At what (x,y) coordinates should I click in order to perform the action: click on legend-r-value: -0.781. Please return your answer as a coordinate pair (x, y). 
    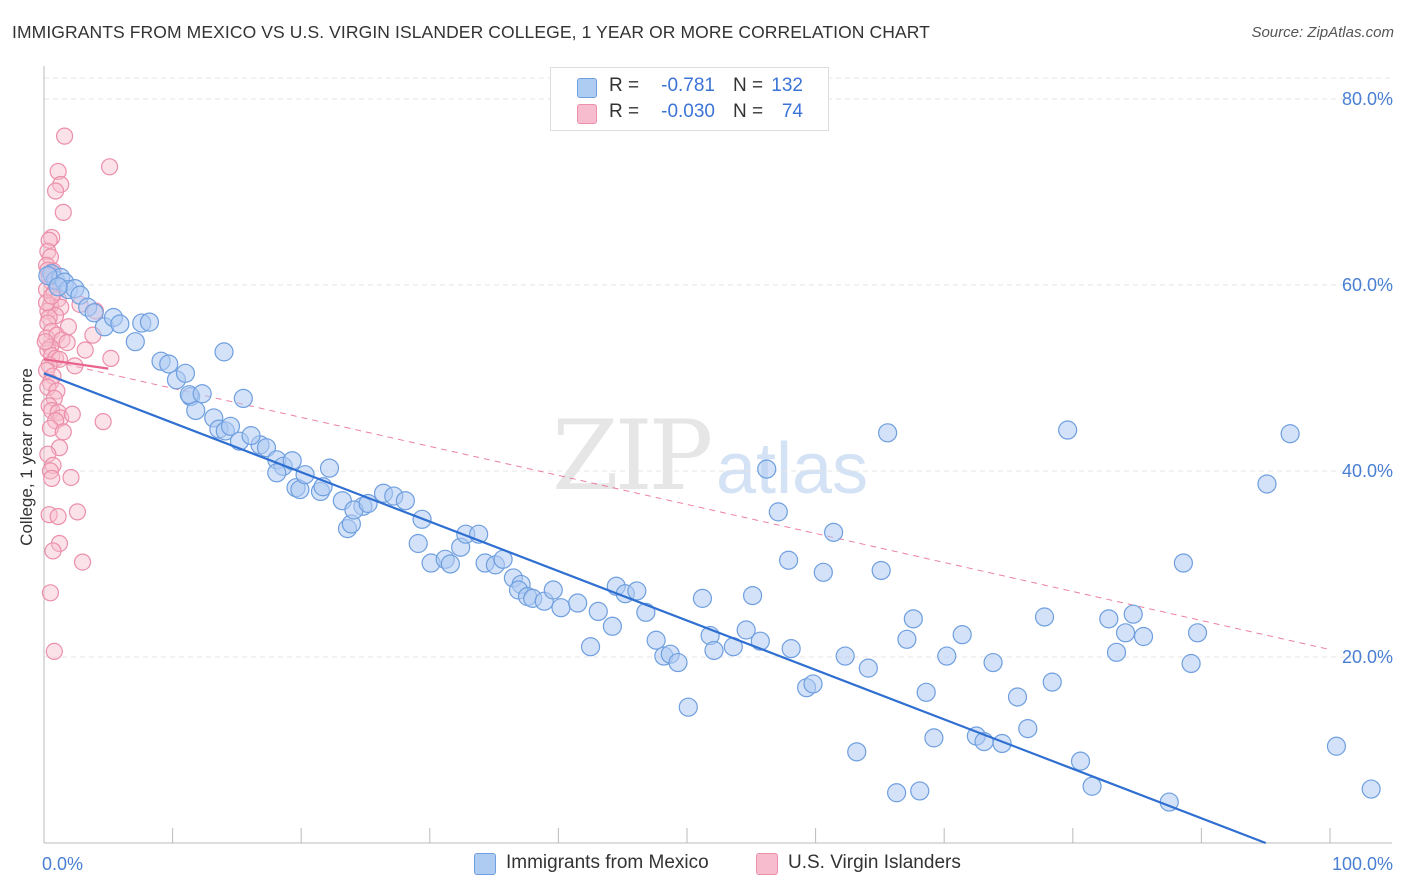
    Looking at the image, I should click on (688, 85).